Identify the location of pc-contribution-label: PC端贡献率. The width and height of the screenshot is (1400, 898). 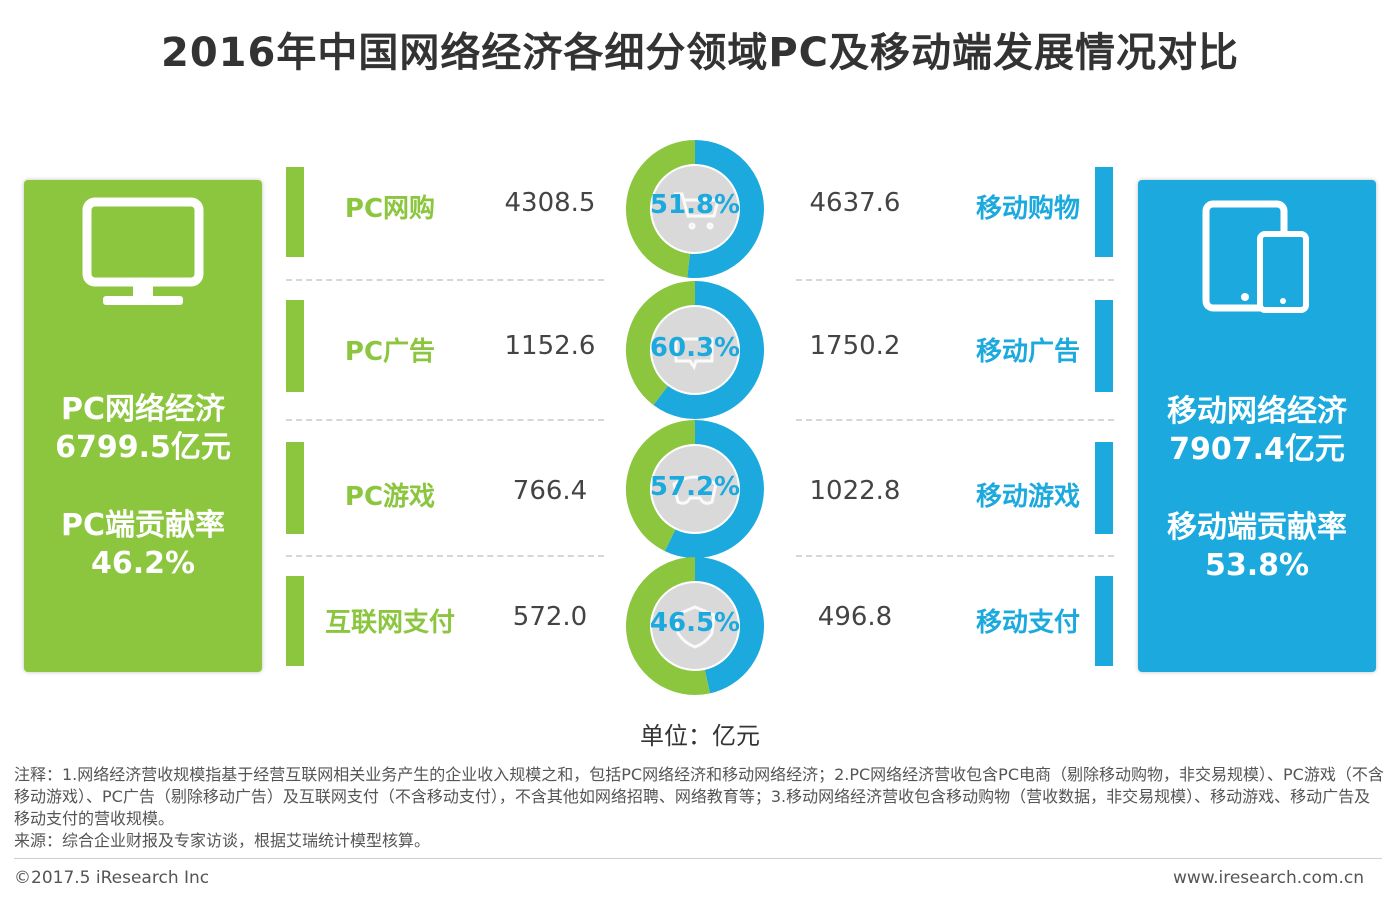
(142, 525).